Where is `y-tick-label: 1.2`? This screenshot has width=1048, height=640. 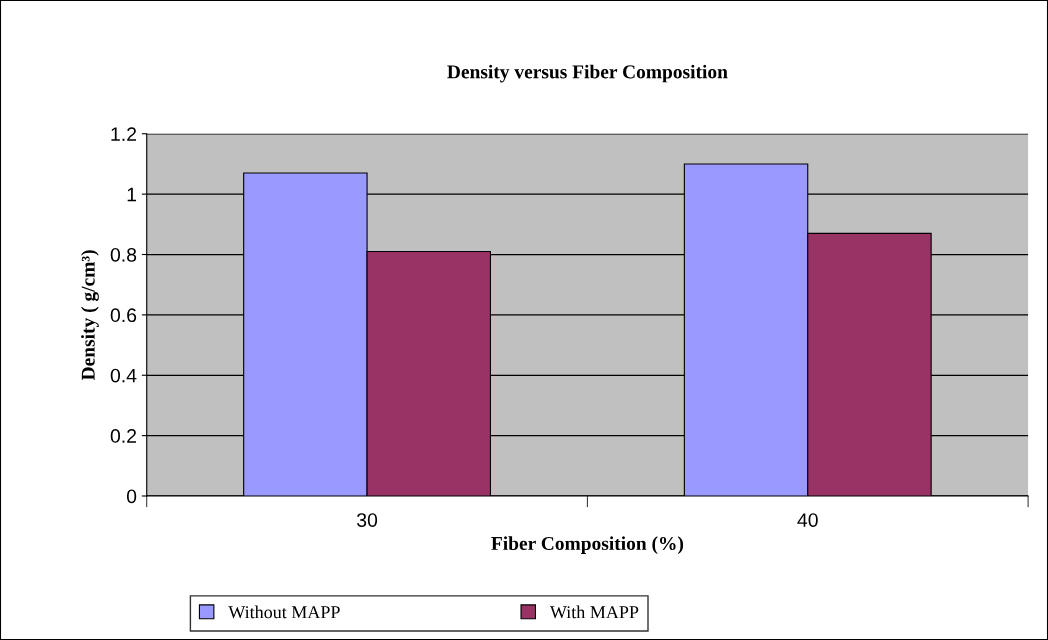
y-tick-label: 1.2 is located at coordinates (124, 134).